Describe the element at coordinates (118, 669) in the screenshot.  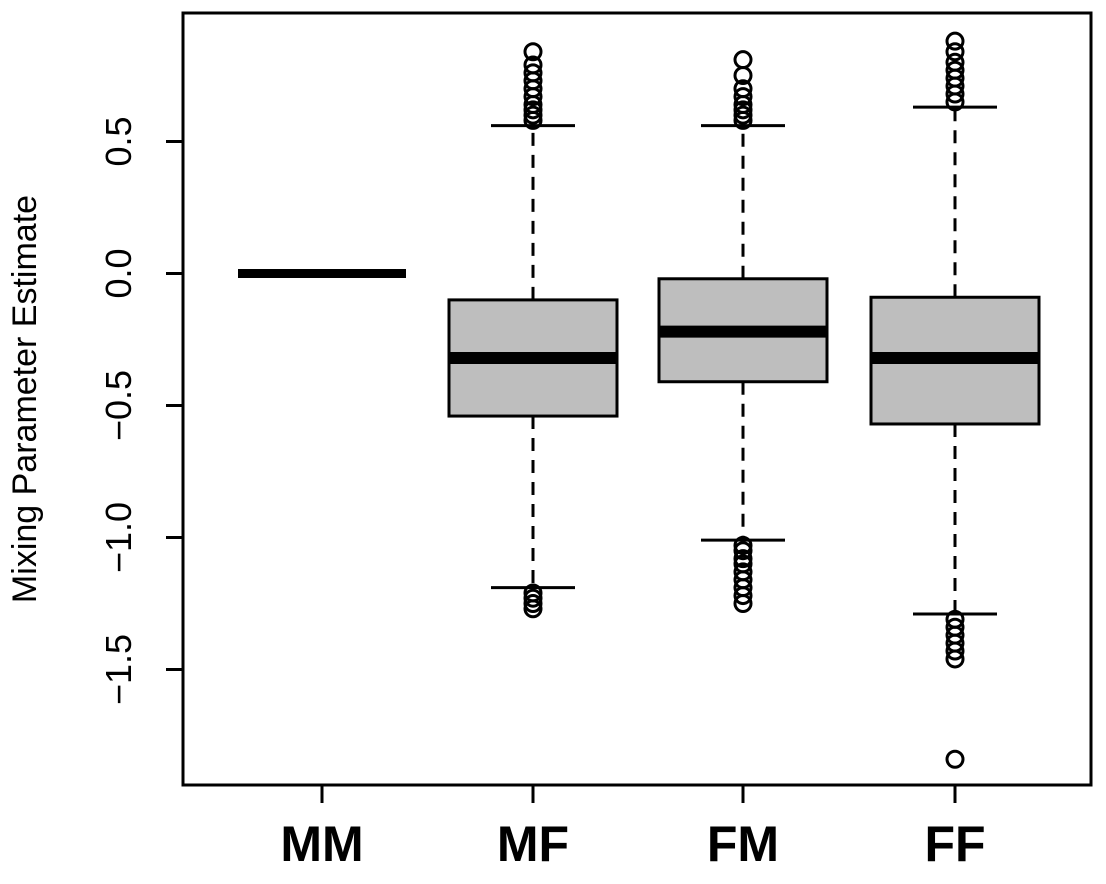
I see `y-tick-label: −1.5` at that location.